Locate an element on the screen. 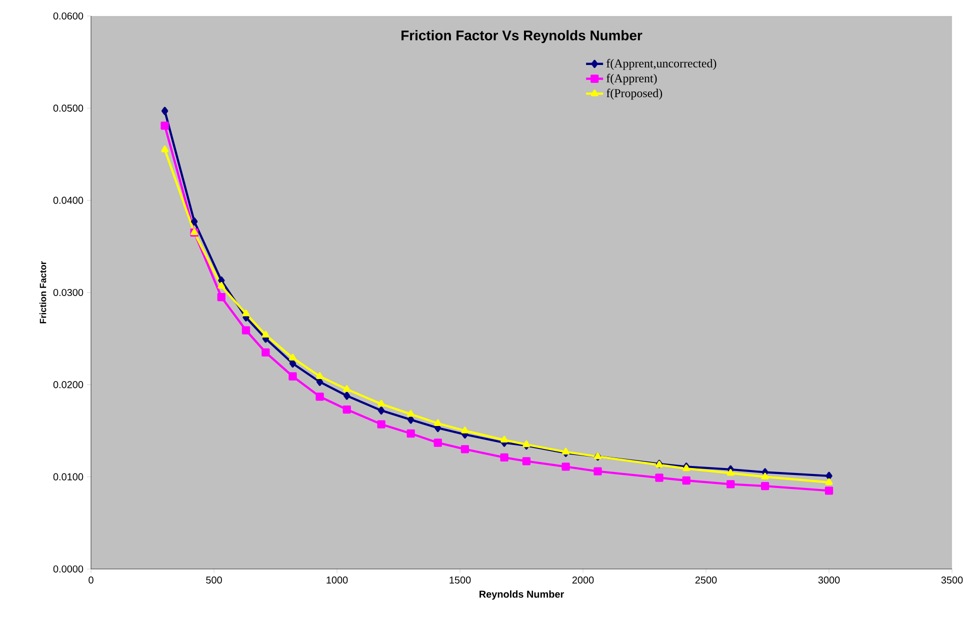  x-tick-label: 0 is located at coordinates (91, 580).